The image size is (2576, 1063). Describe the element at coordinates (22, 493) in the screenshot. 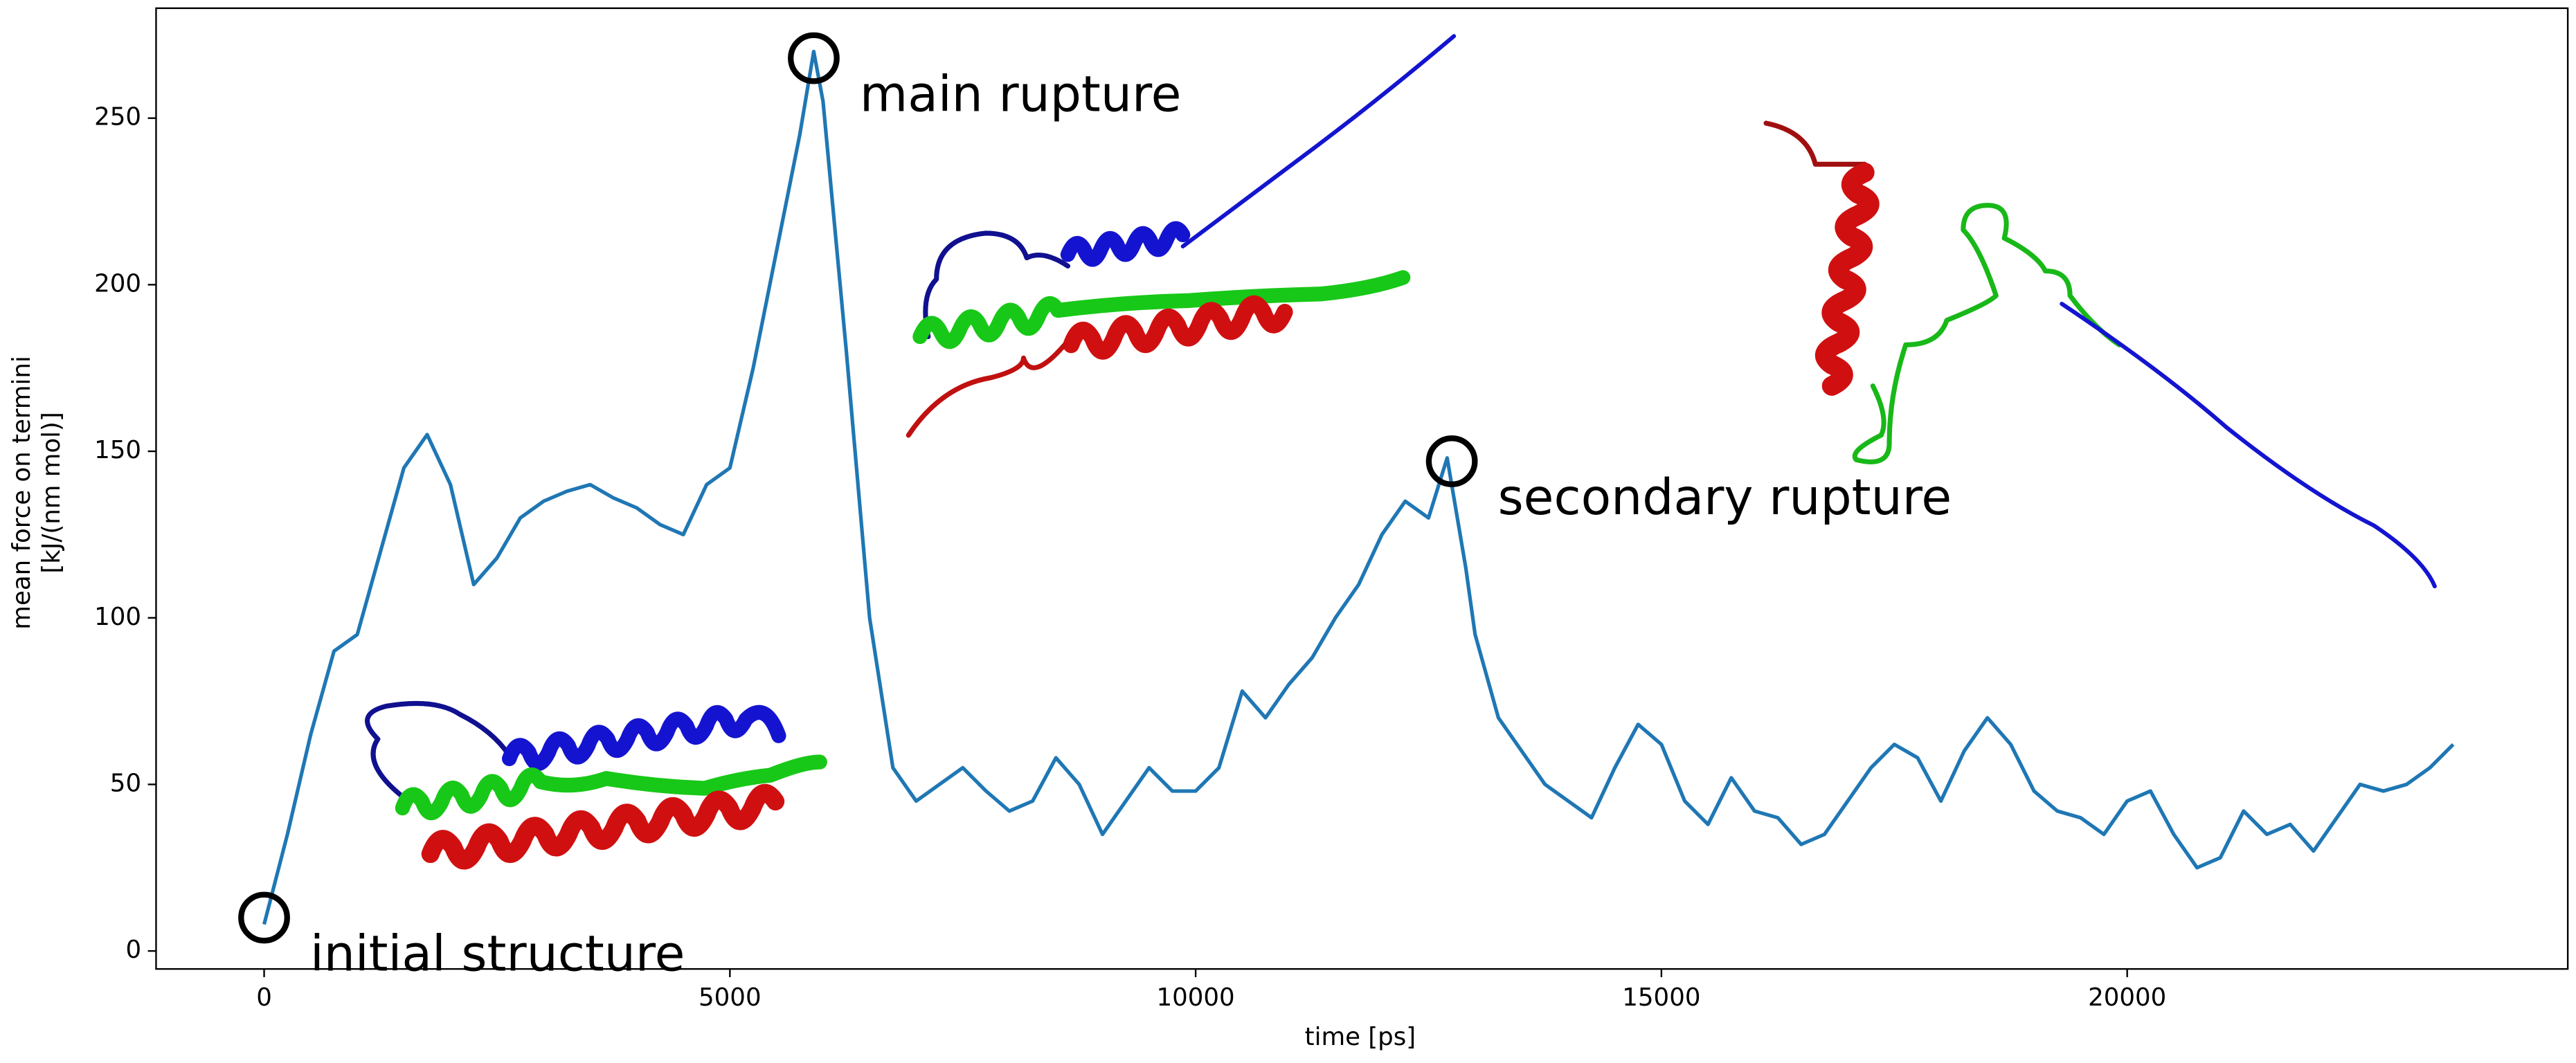

I see `y-axis-label: mean force on termini` at that location.